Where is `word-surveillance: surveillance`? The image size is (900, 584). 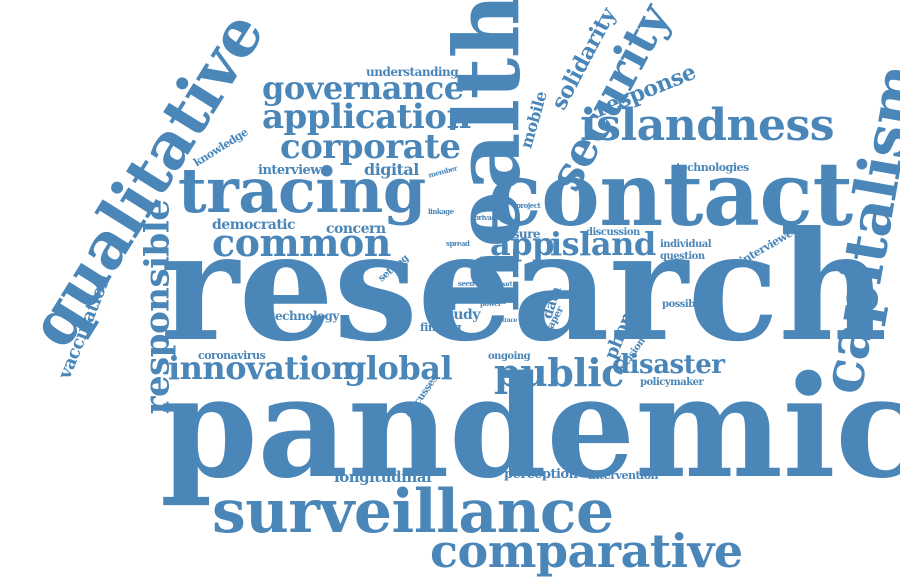 word-surveillance: surveillance is located at coordinates (413, 512).